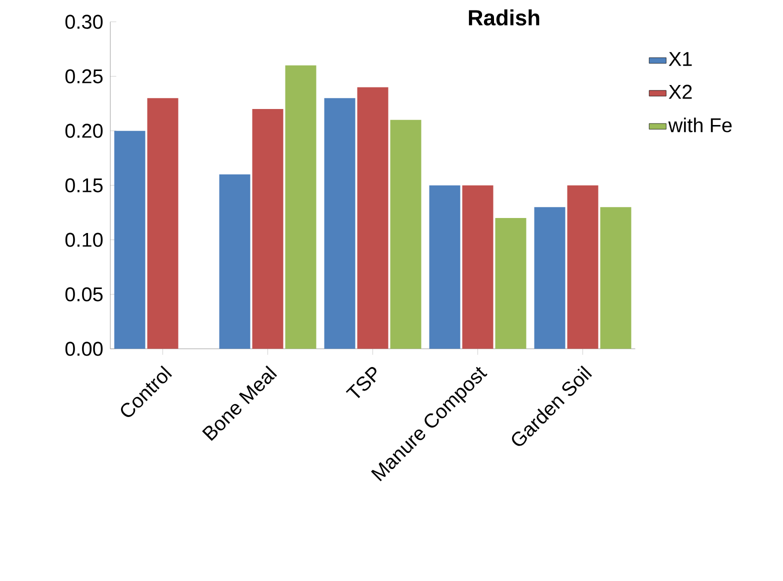  I want to click on legend-label: X1, so click(680, 59).